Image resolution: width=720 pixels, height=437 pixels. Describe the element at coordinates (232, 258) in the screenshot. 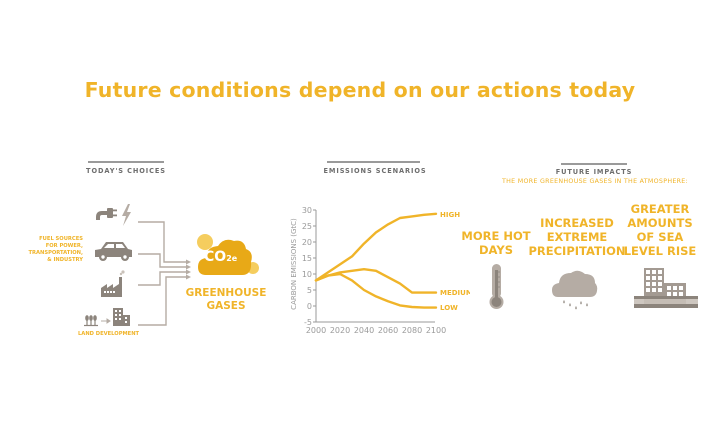

I see `co2-subscript: 2e` at that location.